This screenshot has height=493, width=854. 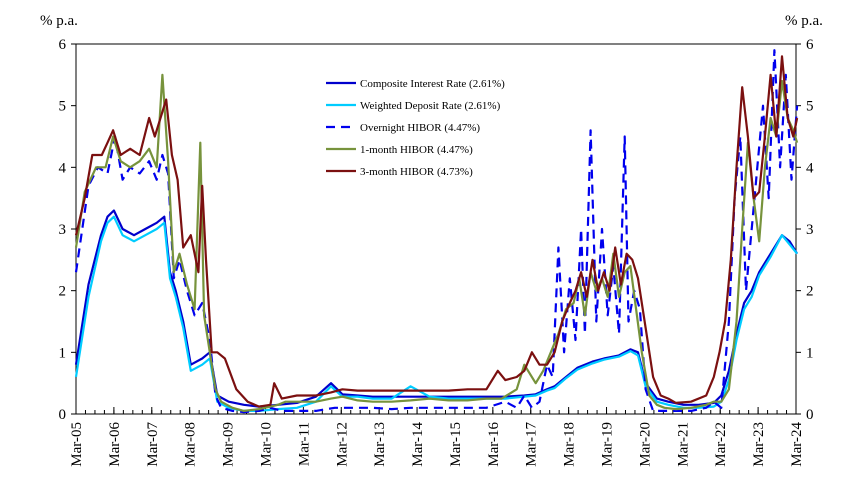 I want to click on x-tick-label: Mar-14, so click(x=418, y=444).